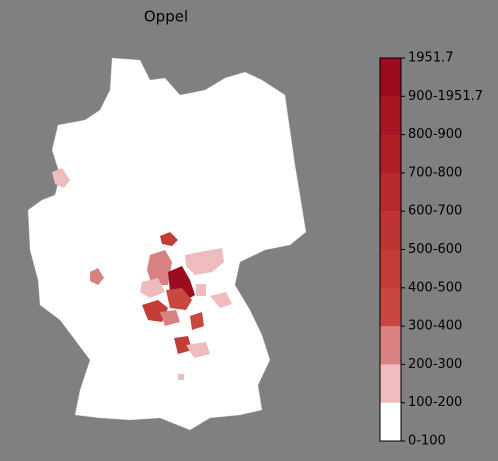 The width and height of the screenshot is (498, 461). Describe the element at coordinates (166, 17) in the screenshot. I see `map-title: Oppel` at that location.